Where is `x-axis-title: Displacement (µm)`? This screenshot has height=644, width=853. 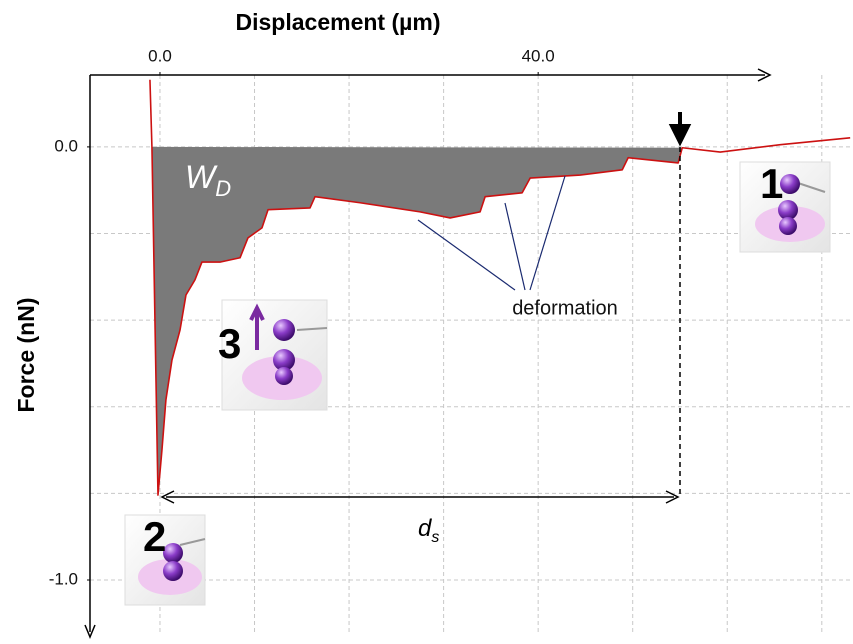
x-axis-title: Displacement (µm) is located at coordinates (338, 22).